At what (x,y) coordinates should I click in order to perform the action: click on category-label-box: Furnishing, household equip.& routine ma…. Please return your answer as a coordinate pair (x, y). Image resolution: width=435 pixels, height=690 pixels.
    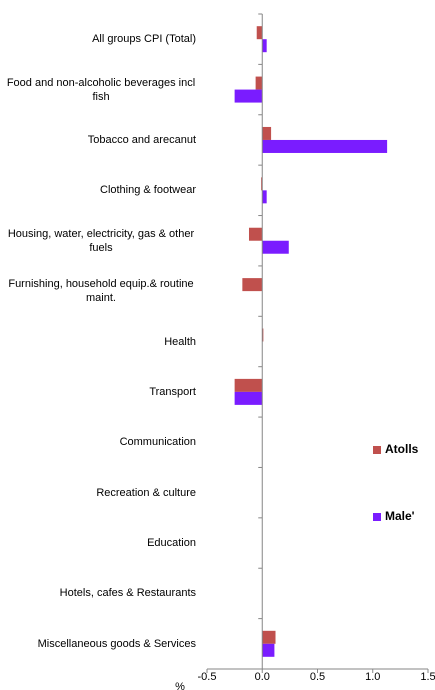
    Looking at the image, I should click on (98, 291).